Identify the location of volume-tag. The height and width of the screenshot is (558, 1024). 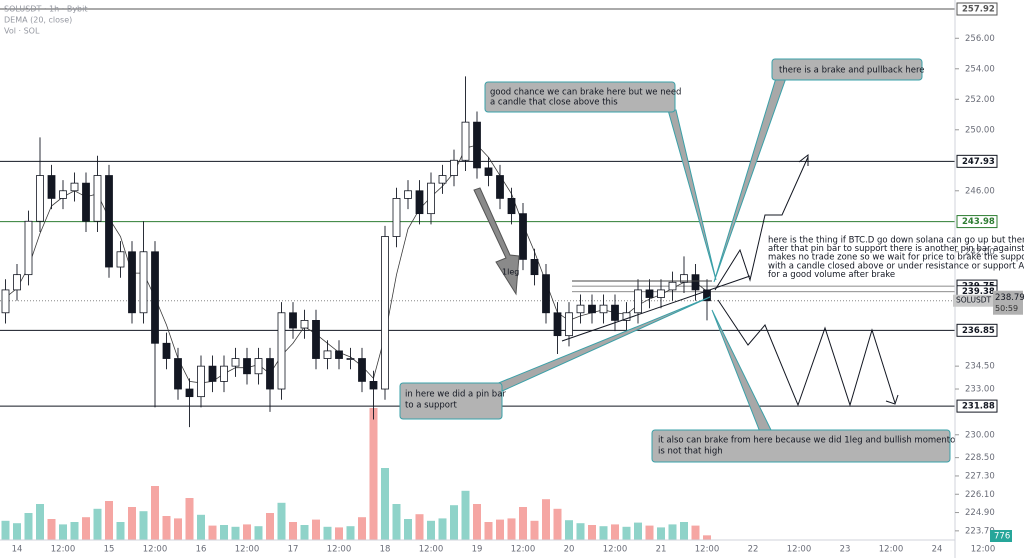
(1001, 536).